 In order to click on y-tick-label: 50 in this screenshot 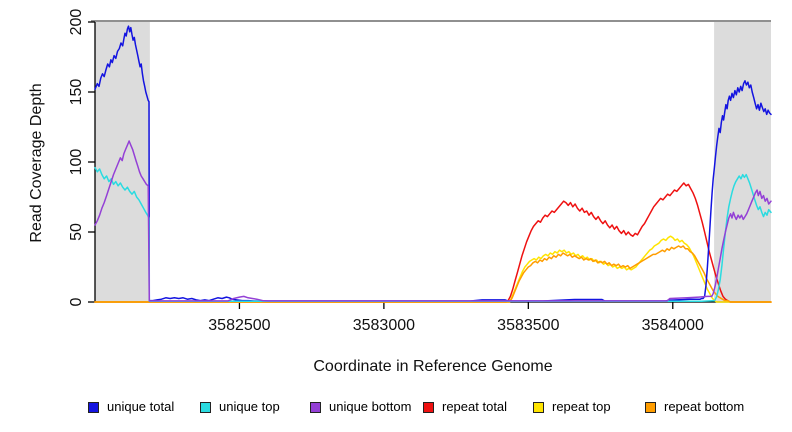, I will do `click(76, 232)`.